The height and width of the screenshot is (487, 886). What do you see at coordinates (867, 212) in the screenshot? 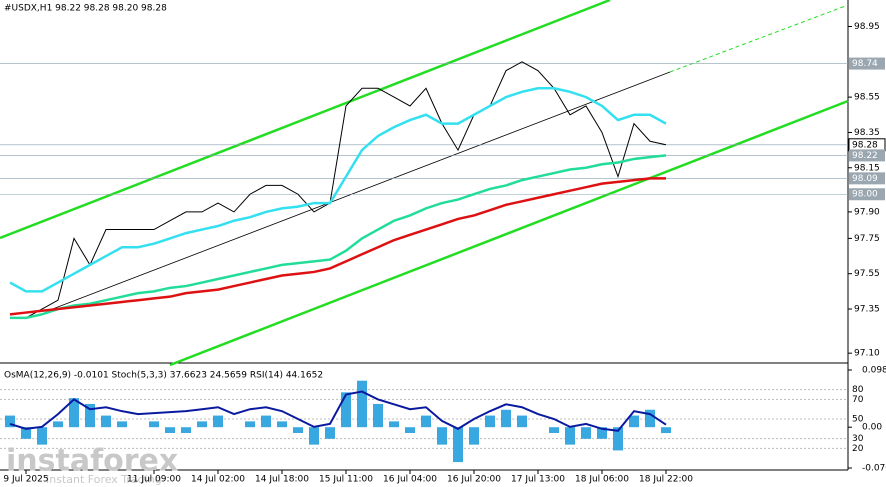
I see `y-tick-label: 97.90` at bounding box center [867, 212].